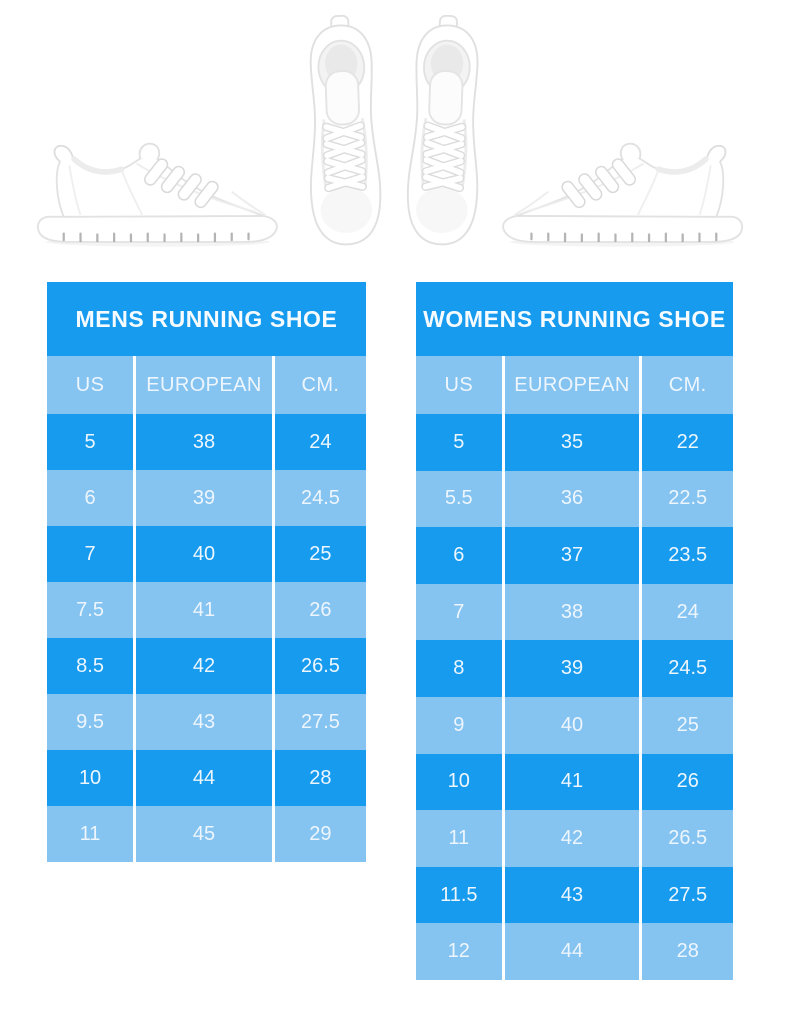 The image size is (795, 1024). What do you see at coordinates (686, 555) in the screenshot?
I see `cell-cm: 23.5` at bounding box center [686, 555].